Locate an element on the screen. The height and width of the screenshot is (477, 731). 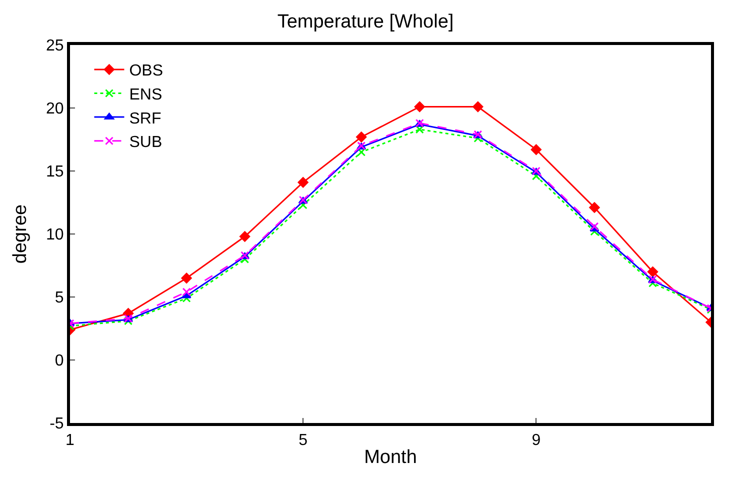
y-tick-label: 0 is located at coordinates (59, 361).